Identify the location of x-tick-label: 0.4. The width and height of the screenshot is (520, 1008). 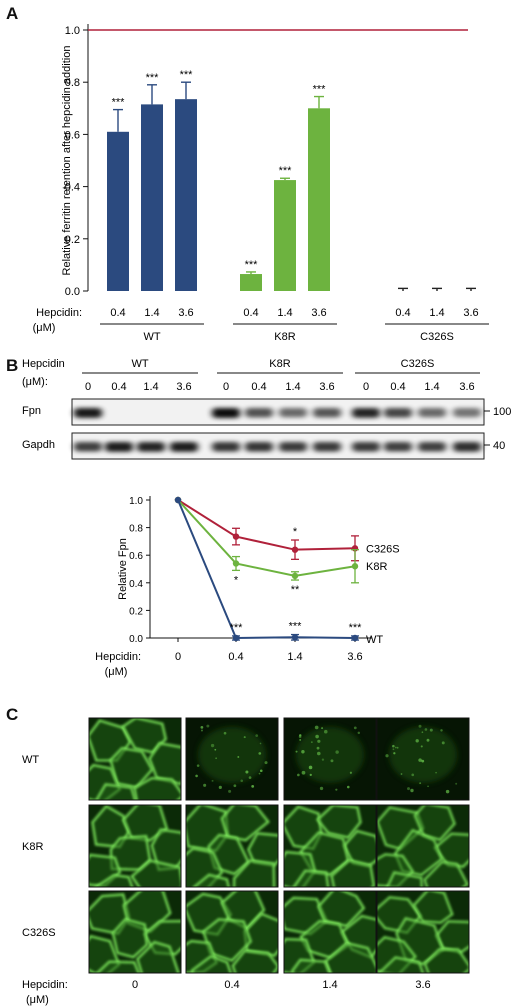
(235, 657).